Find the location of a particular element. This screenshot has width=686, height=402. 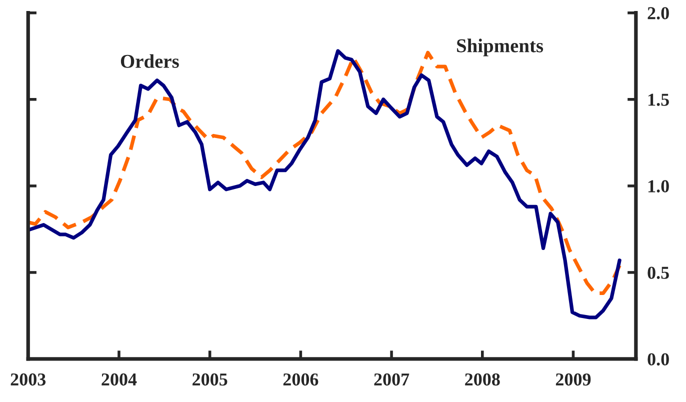

x-tick-label: 2007 is located at coordinates (392, 379).